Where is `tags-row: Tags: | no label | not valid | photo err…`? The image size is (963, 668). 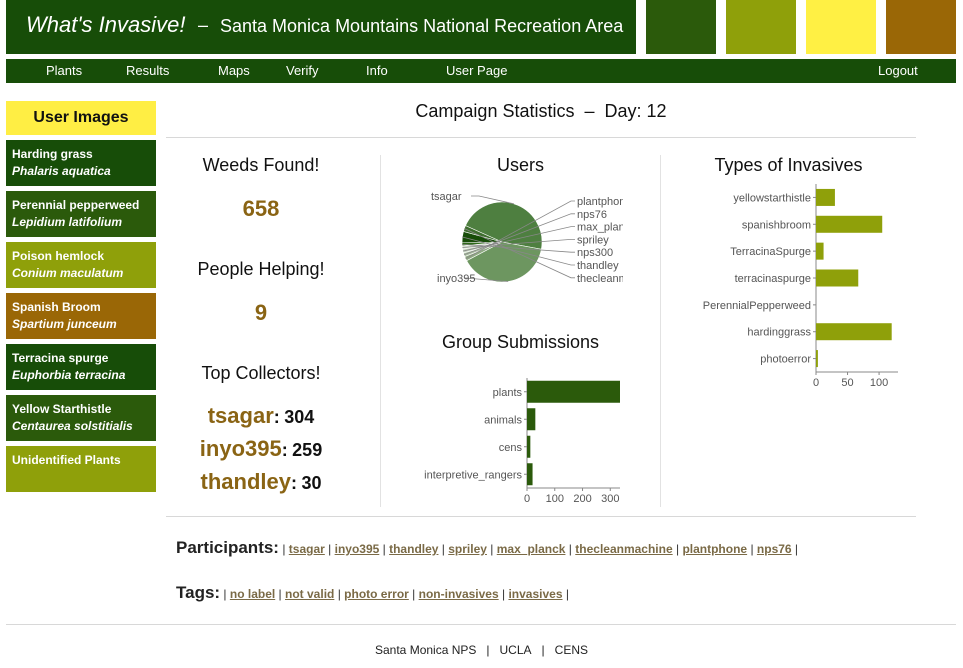
tags-row: Tags: | no label | not valid | photo err… is located at coordinates (372, 592).